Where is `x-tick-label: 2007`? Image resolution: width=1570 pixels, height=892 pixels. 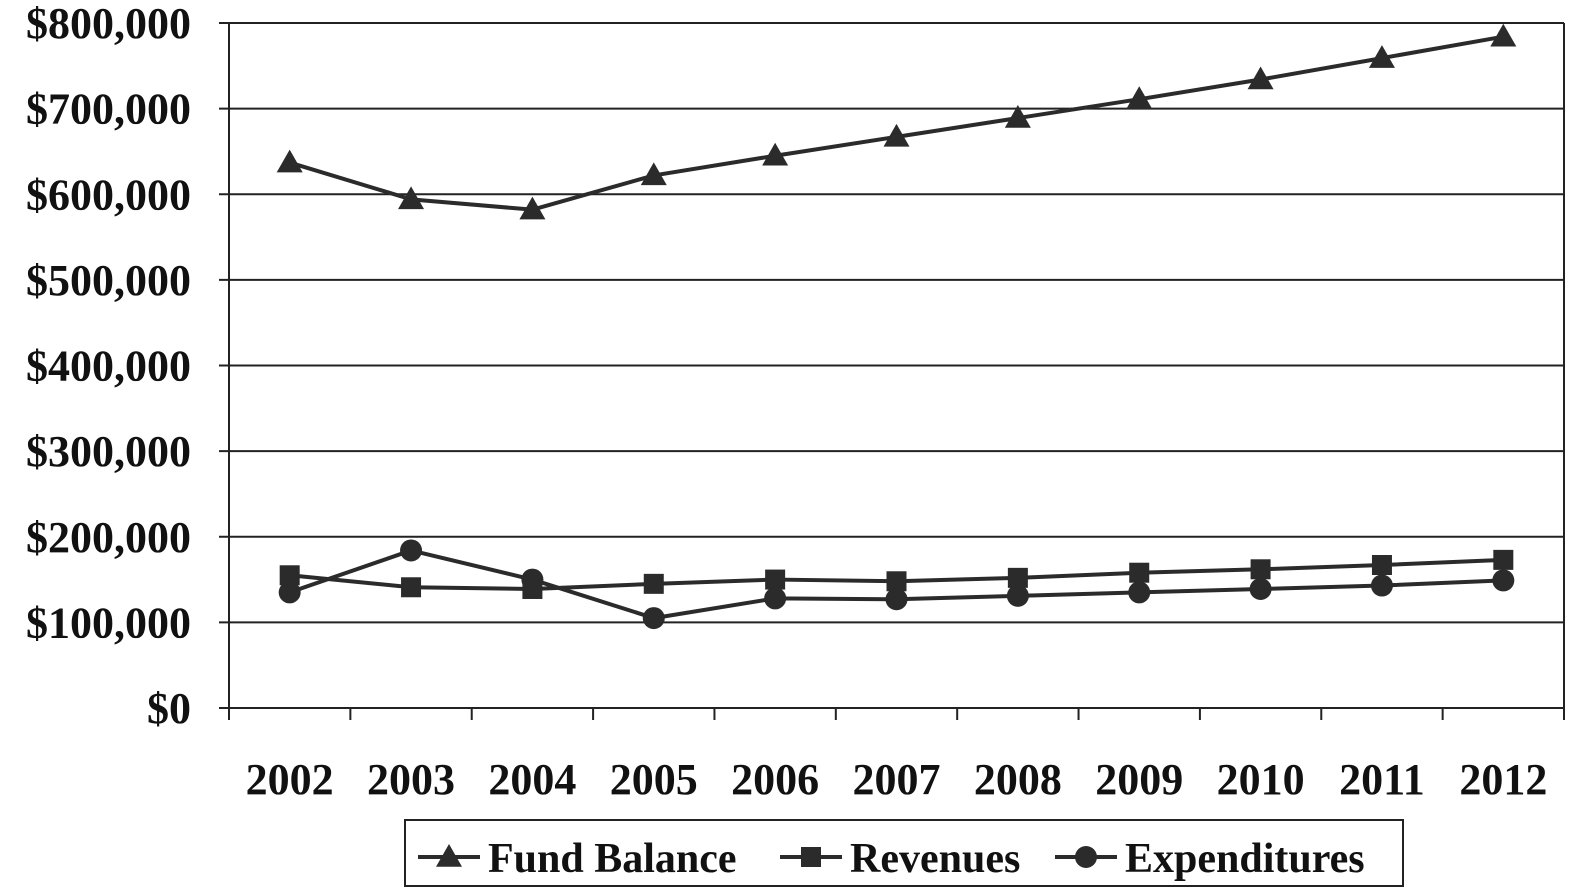 x-tick-label: 2007 is located at coordinates (897, 779).